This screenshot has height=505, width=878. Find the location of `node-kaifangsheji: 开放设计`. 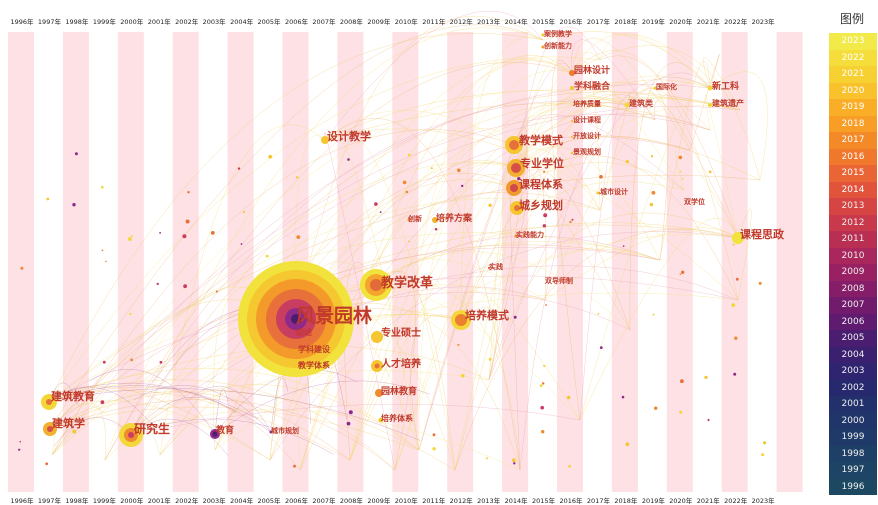

node-kaifangsheji: 开放设计 is located at coordinates (585, 135).